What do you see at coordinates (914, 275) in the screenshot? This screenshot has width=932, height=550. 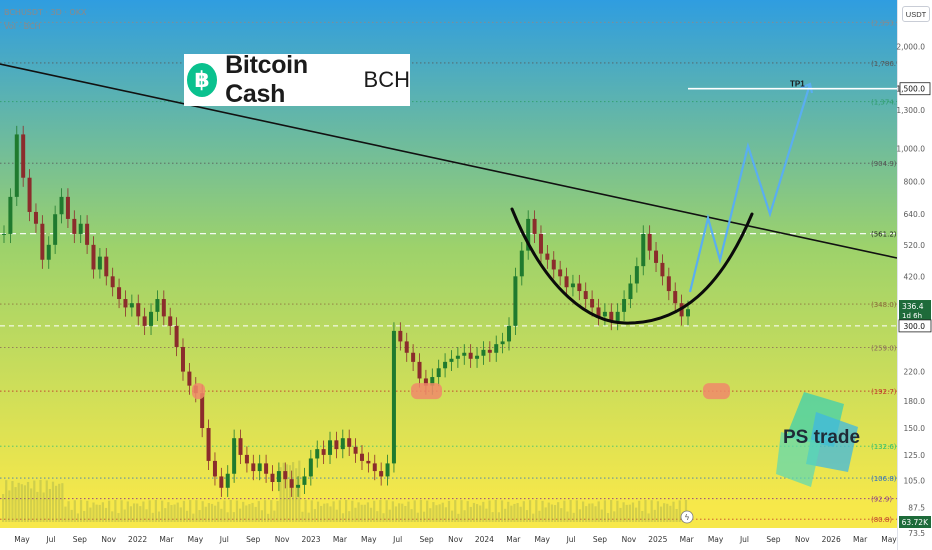 I see `price-axis` at bounding box center [914, 275].